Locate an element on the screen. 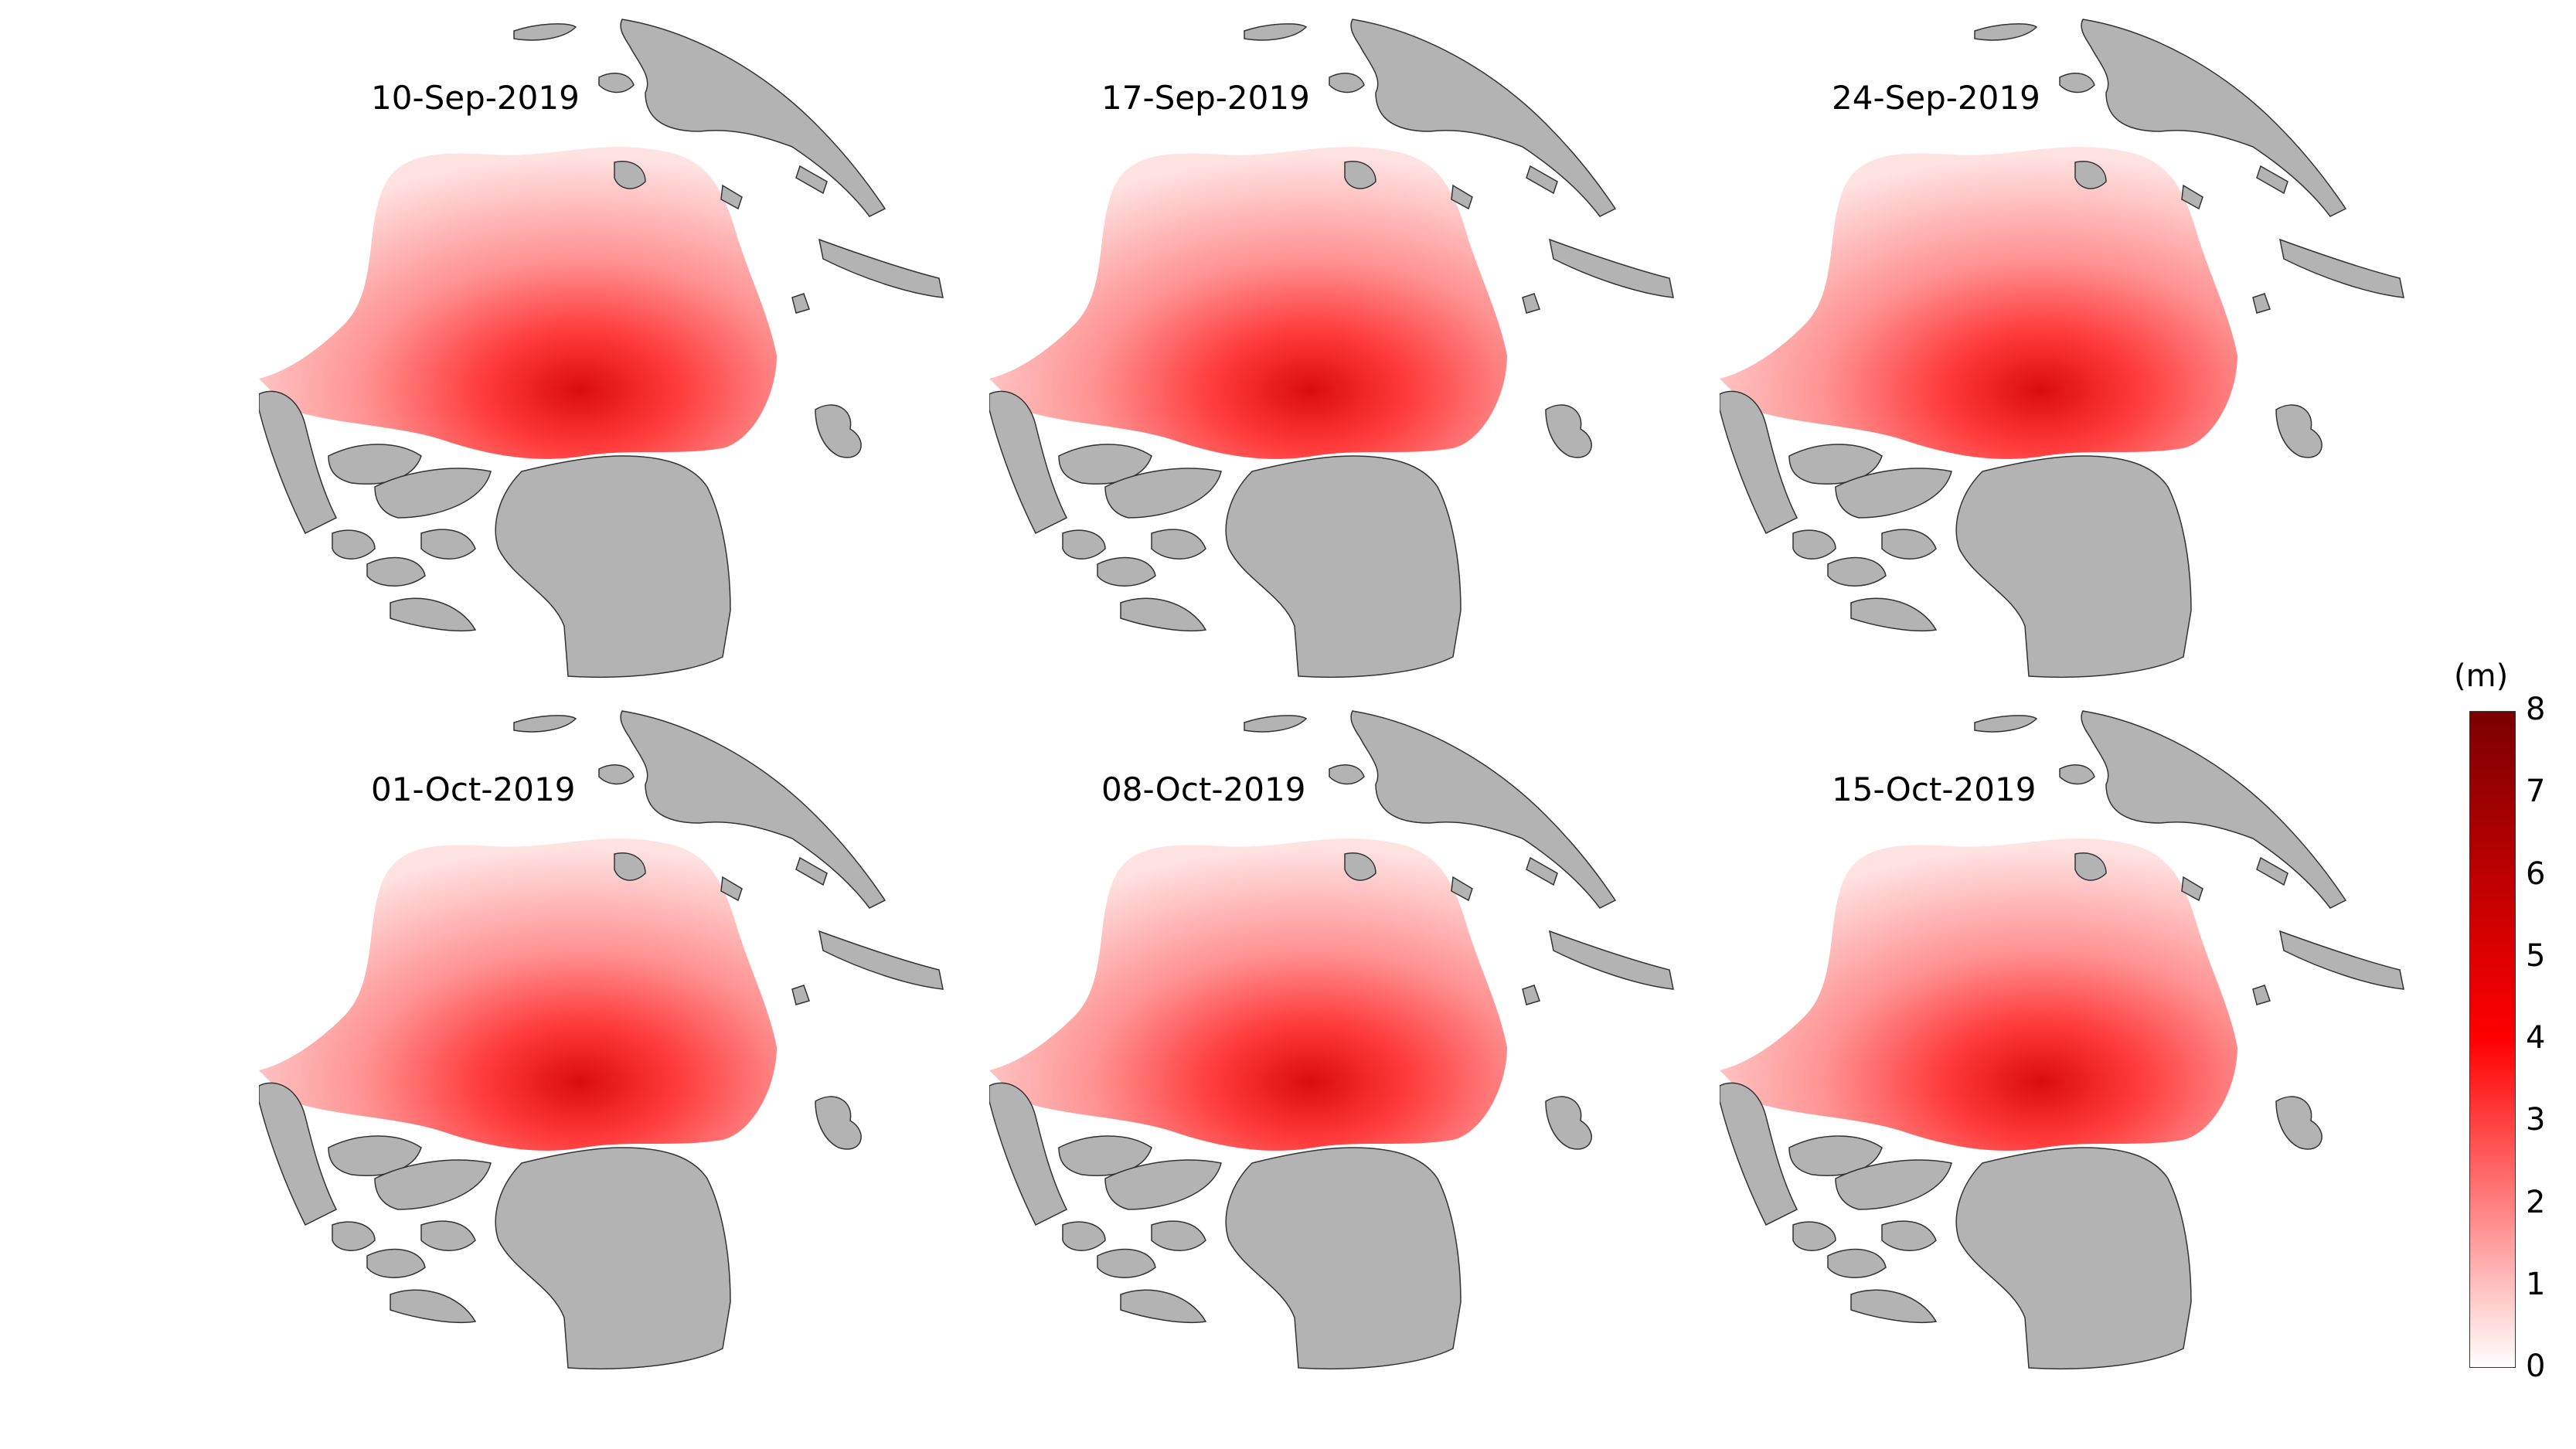  colorbar-unit-label: (m) is located at coordinates (2481, 676).